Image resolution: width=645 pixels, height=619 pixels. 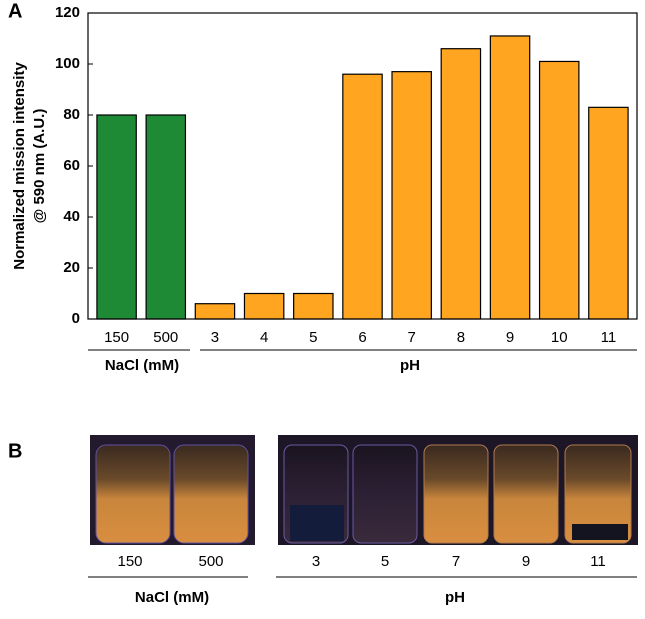 What do you see at coordinates (362, 337) in the screenshot?
I see `x-tick-label: 6` at bounding box center [362, 337].